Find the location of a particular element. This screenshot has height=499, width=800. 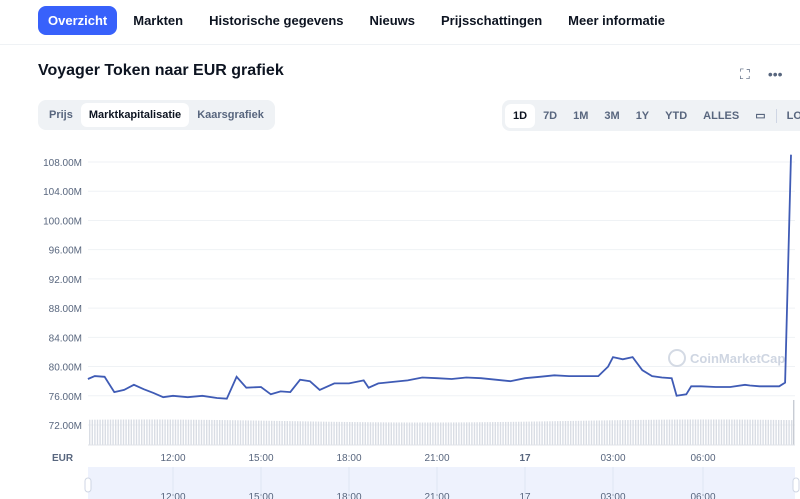

chart-type-prijs: Prijs is located at coordinates (61, 115).